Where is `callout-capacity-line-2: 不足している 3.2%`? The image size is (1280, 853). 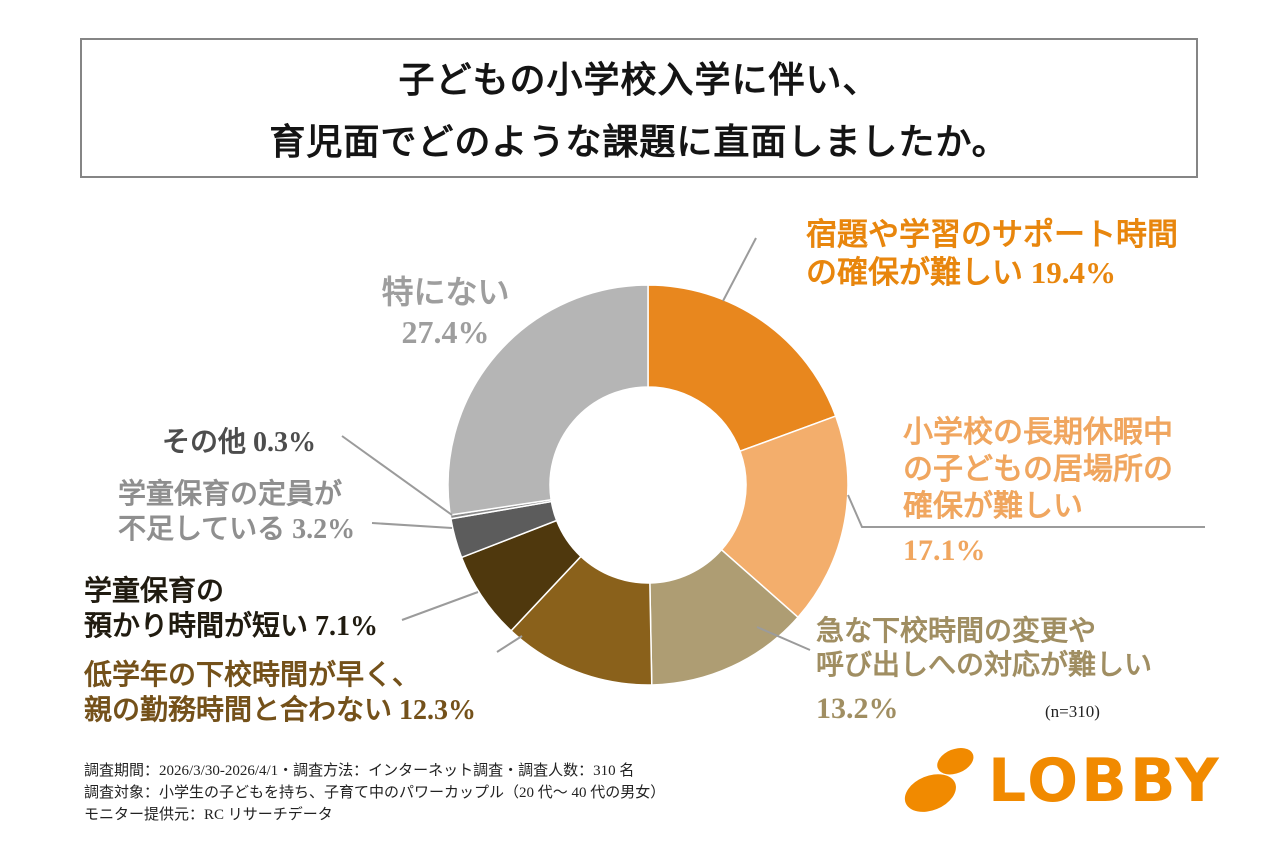 callout-capacity-line-2: 不足している 3.2% is located at coordinates (237, 529).